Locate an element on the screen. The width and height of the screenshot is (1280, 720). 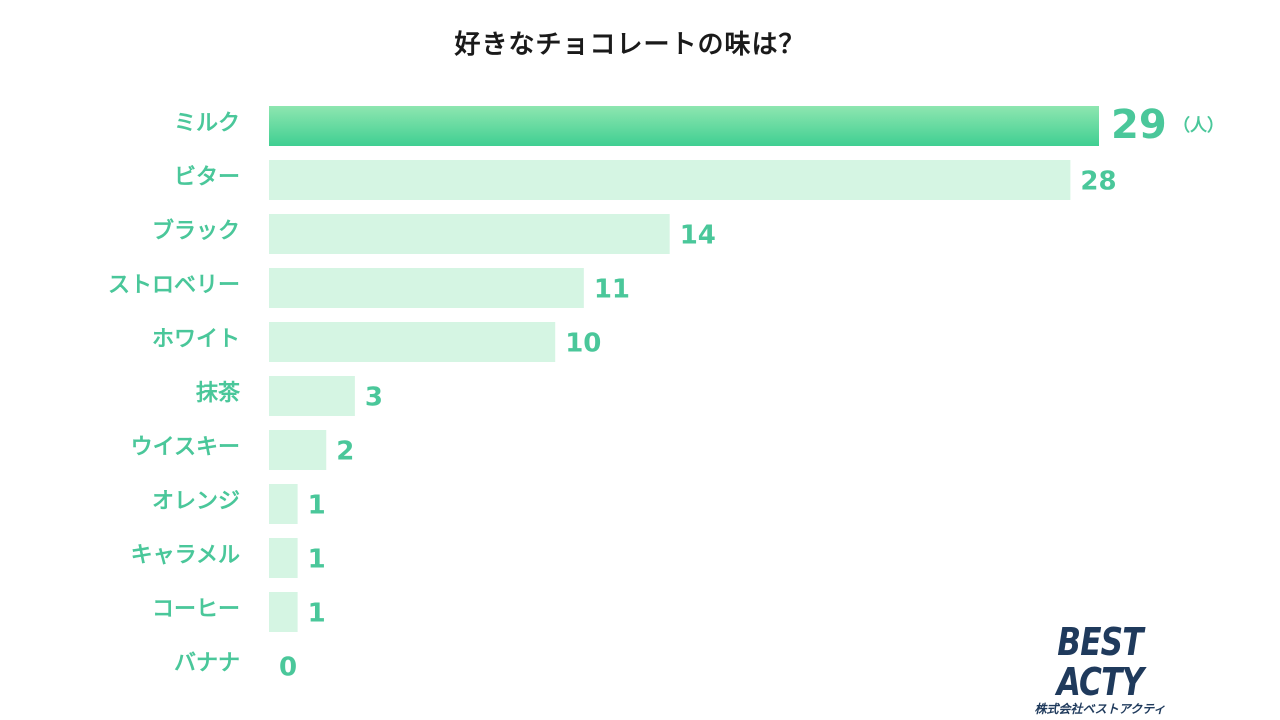
value-label: 2 is located at coordinates (345, 452).